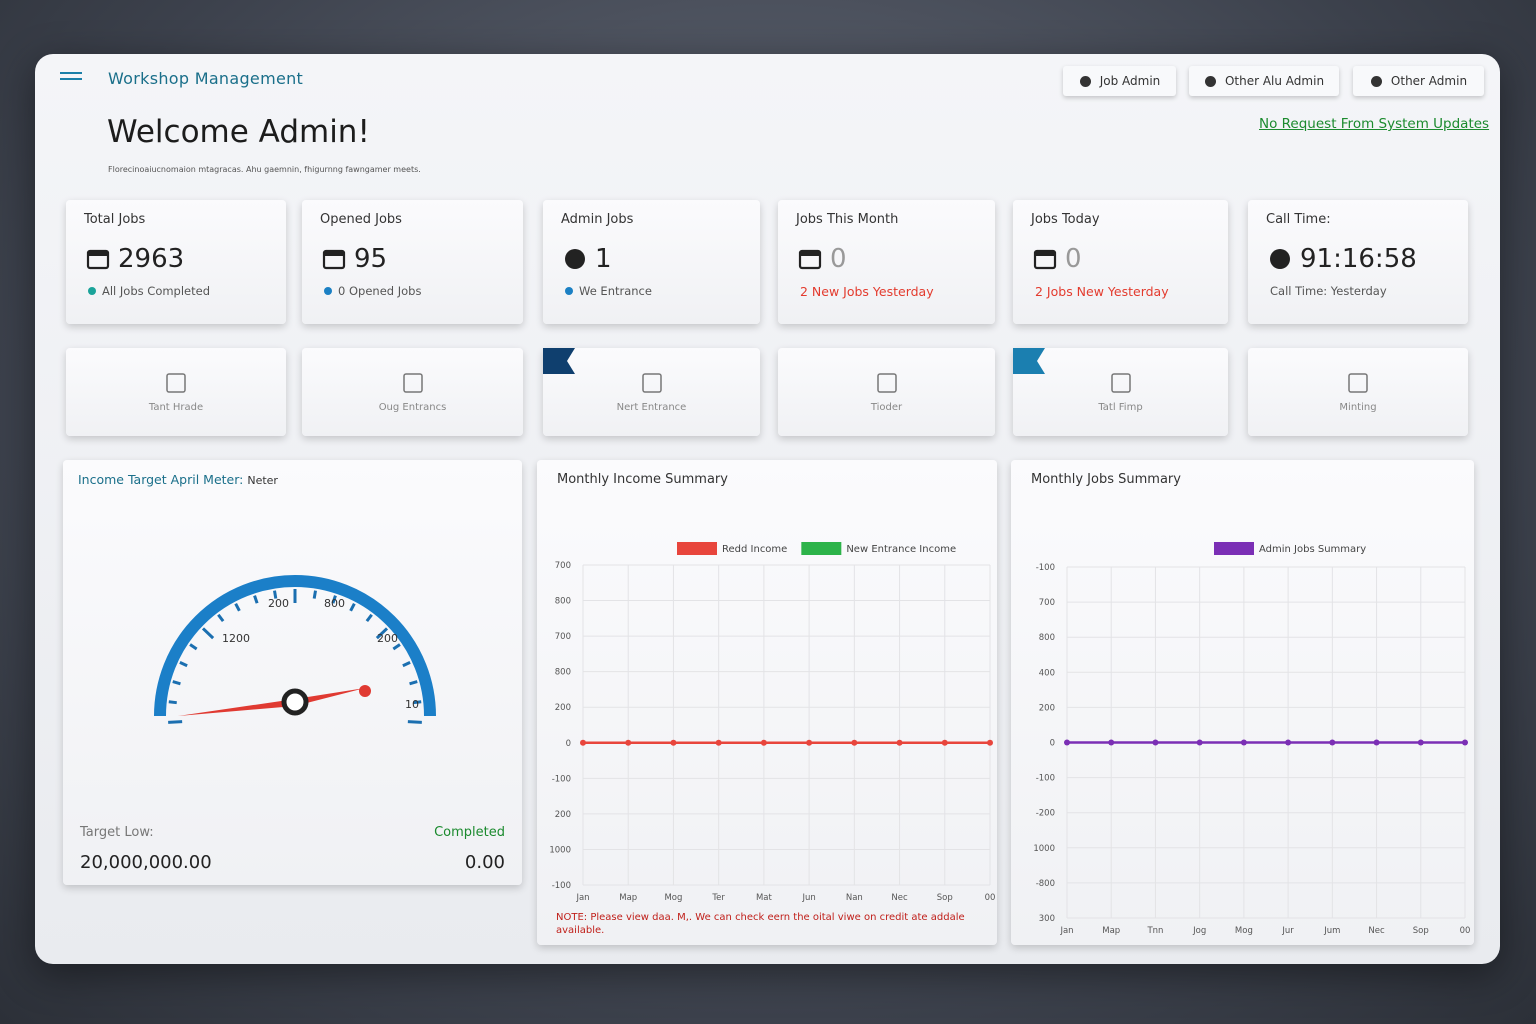 The width and height of the screenshot is (1536, 1024). What do you see at coordinates (945, 898) in the screenshot?
I see `x-tick-label: Sop` at bounding box center [945, 898].